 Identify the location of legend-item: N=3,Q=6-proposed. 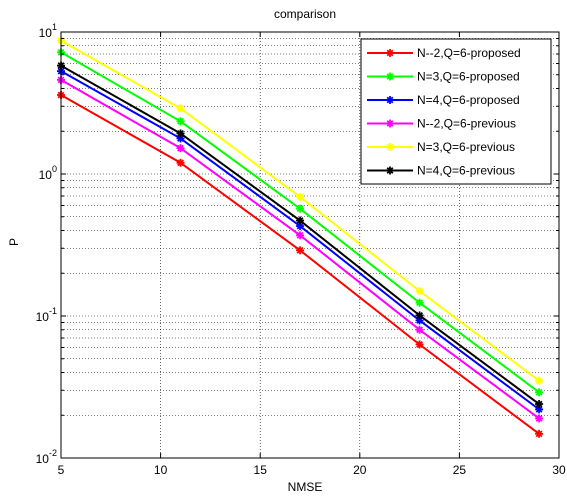
(443, 77).